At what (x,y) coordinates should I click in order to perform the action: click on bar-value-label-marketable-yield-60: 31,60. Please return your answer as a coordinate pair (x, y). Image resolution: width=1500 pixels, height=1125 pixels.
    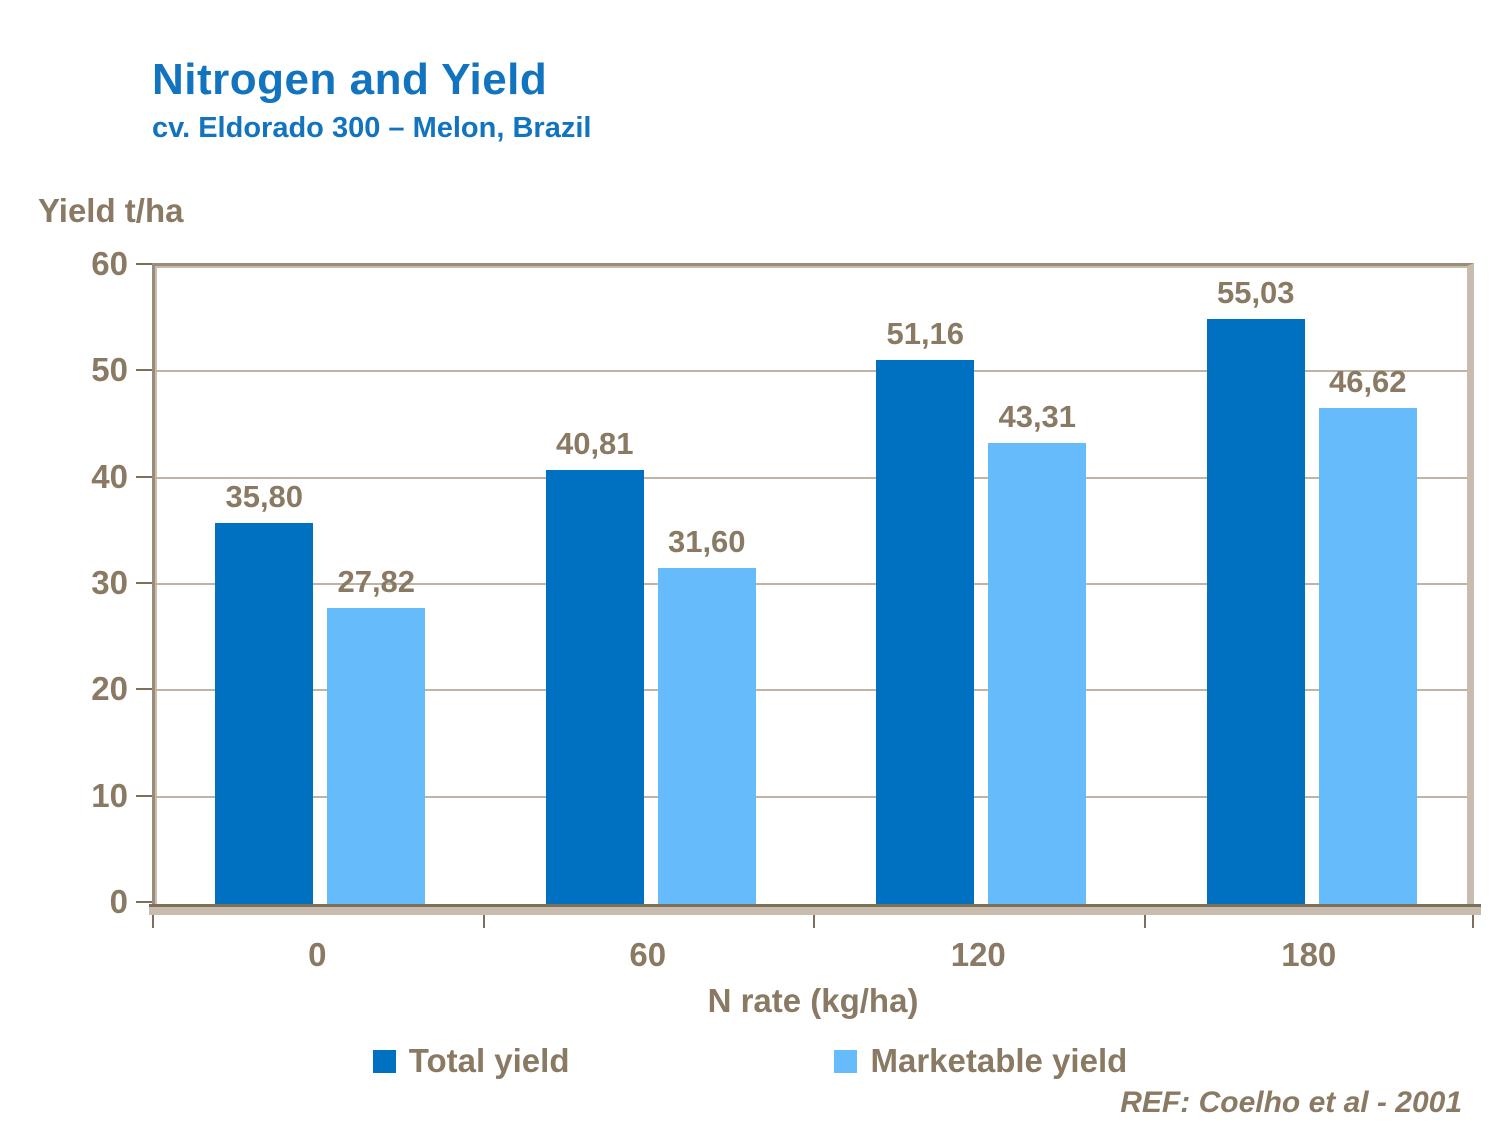
    Looking at the image, I should click on (706, 541).